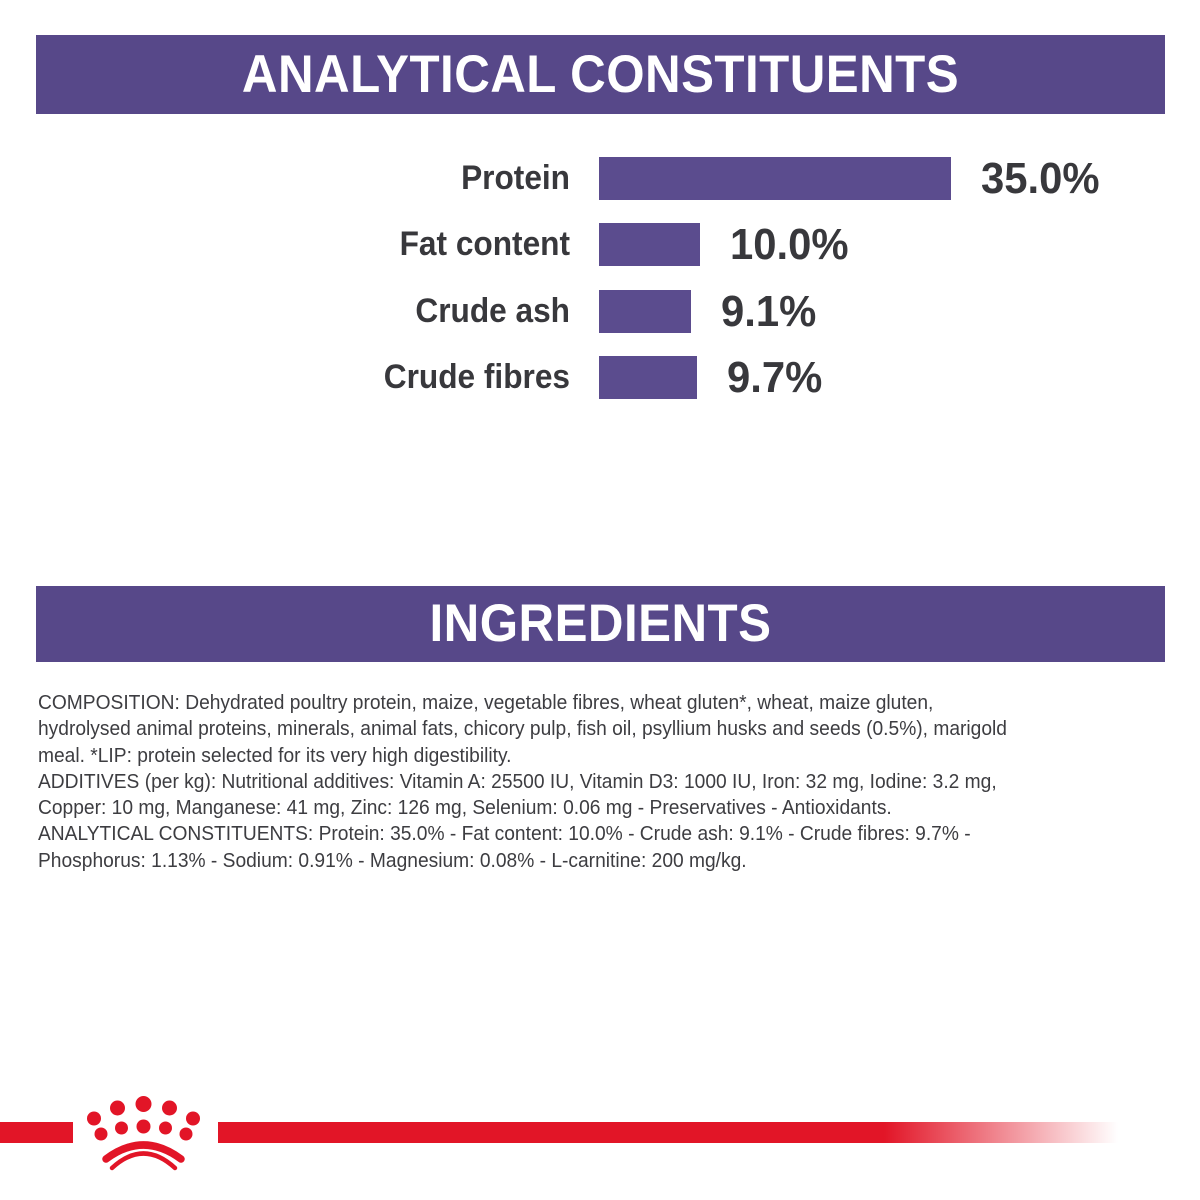 The height and width of the screenshot is (1200, 1200). I want to click on ingredients-banner: INGREDIENTS, so click(600, 624).